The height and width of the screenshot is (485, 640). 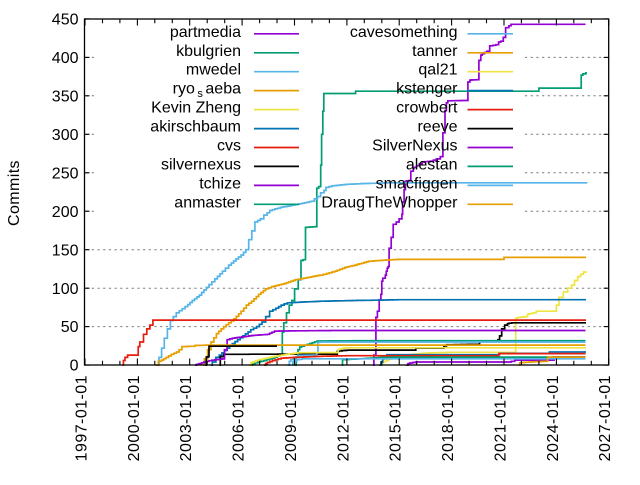 I want to click on svg-text: SilverNexus, so click(x=414, y=146).